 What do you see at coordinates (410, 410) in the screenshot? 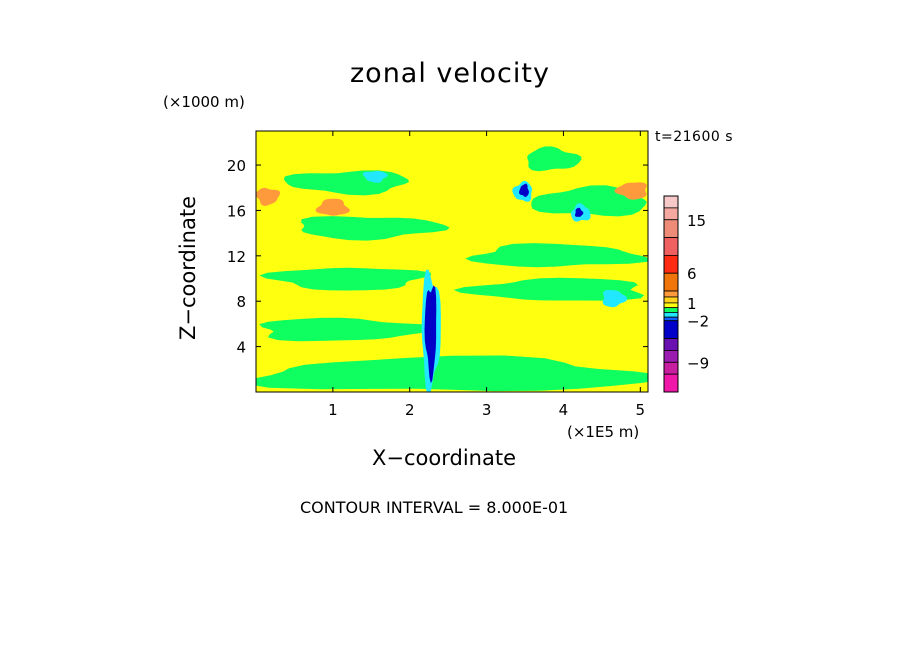
I see `x-tick-label: 2` at bounding box center [410, 410].